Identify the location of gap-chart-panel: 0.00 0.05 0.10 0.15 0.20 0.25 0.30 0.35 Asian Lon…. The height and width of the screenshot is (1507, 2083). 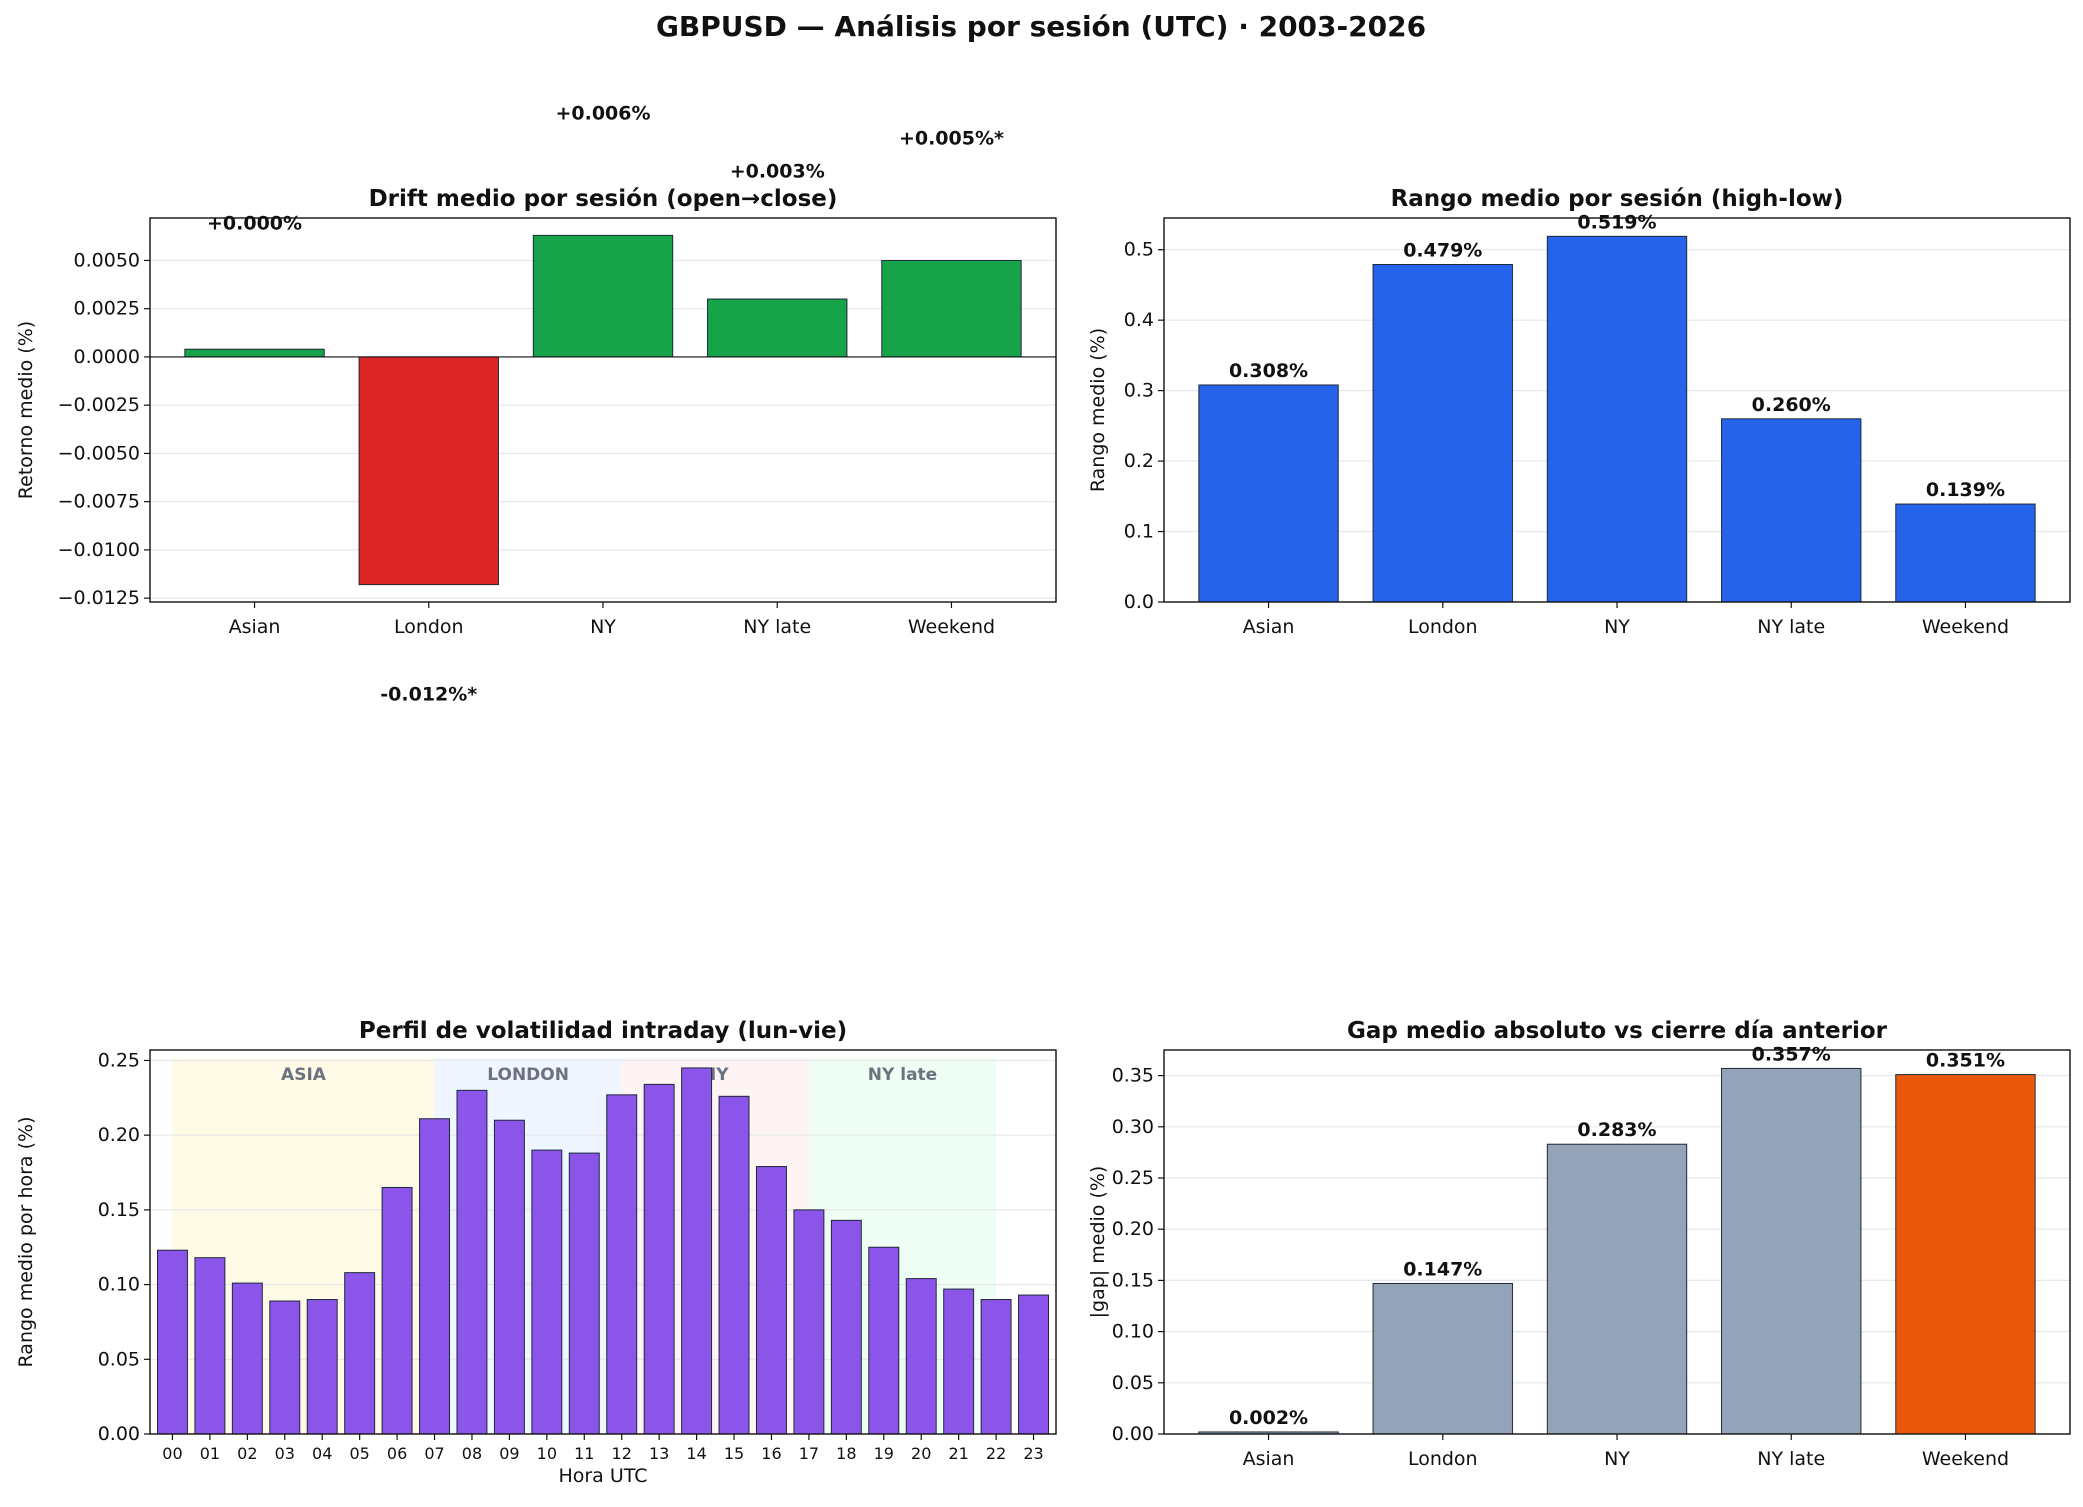
(1579, 1244).